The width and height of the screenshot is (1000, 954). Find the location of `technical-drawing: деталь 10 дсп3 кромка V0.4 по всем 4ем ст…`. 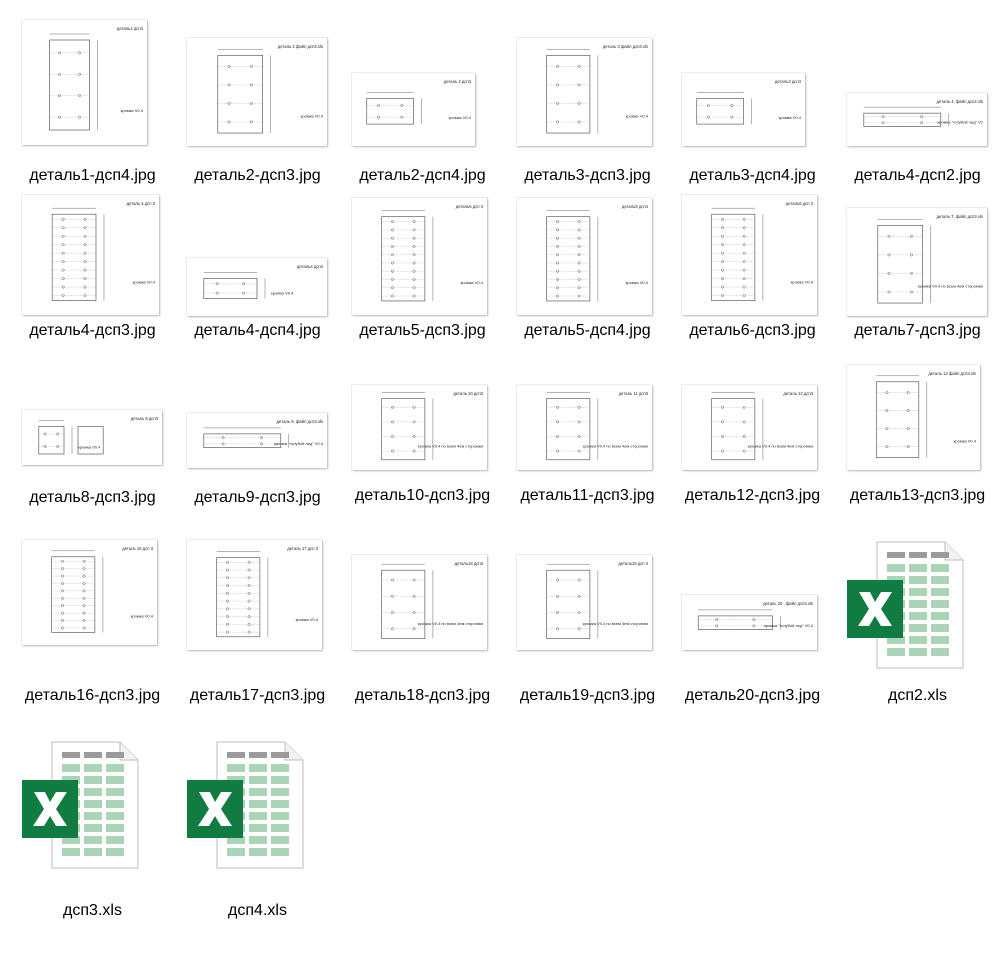

technical-drawing: деталь 10 дсп3 кромка V0.4 по всем 4ем ст… is located at coordinates (432, 426).